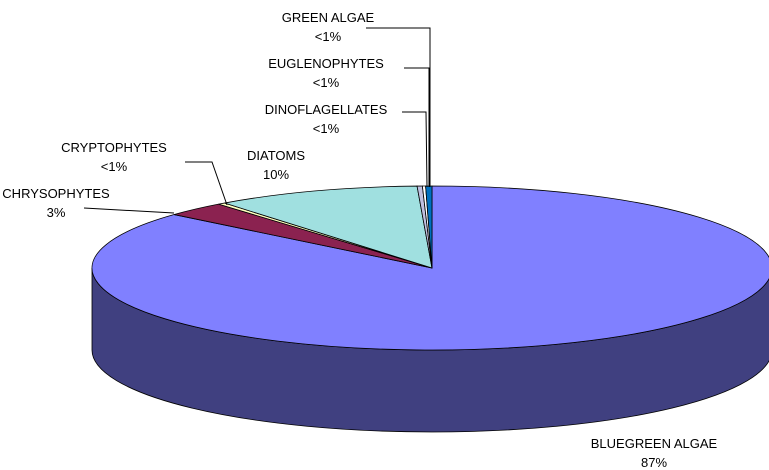 The image size is (769, 470). Describe the element at coordinates (276, 155) in the screenshot. I see `slice-label-diatoms: DIATOMS` at that location.